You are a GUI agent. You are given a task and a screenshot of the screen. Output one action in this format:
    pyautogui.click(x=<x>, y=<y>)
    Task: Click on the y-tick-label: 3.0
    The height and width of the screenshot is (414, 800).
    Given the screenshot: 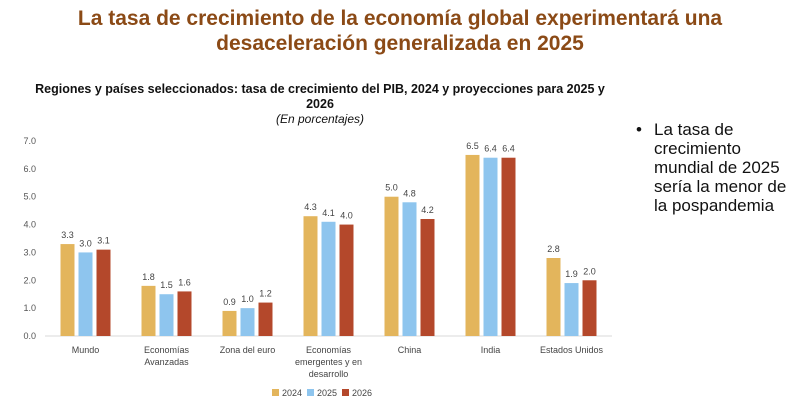 What is the action you would take?
    pyautogui.click(x=29, y=252)
    